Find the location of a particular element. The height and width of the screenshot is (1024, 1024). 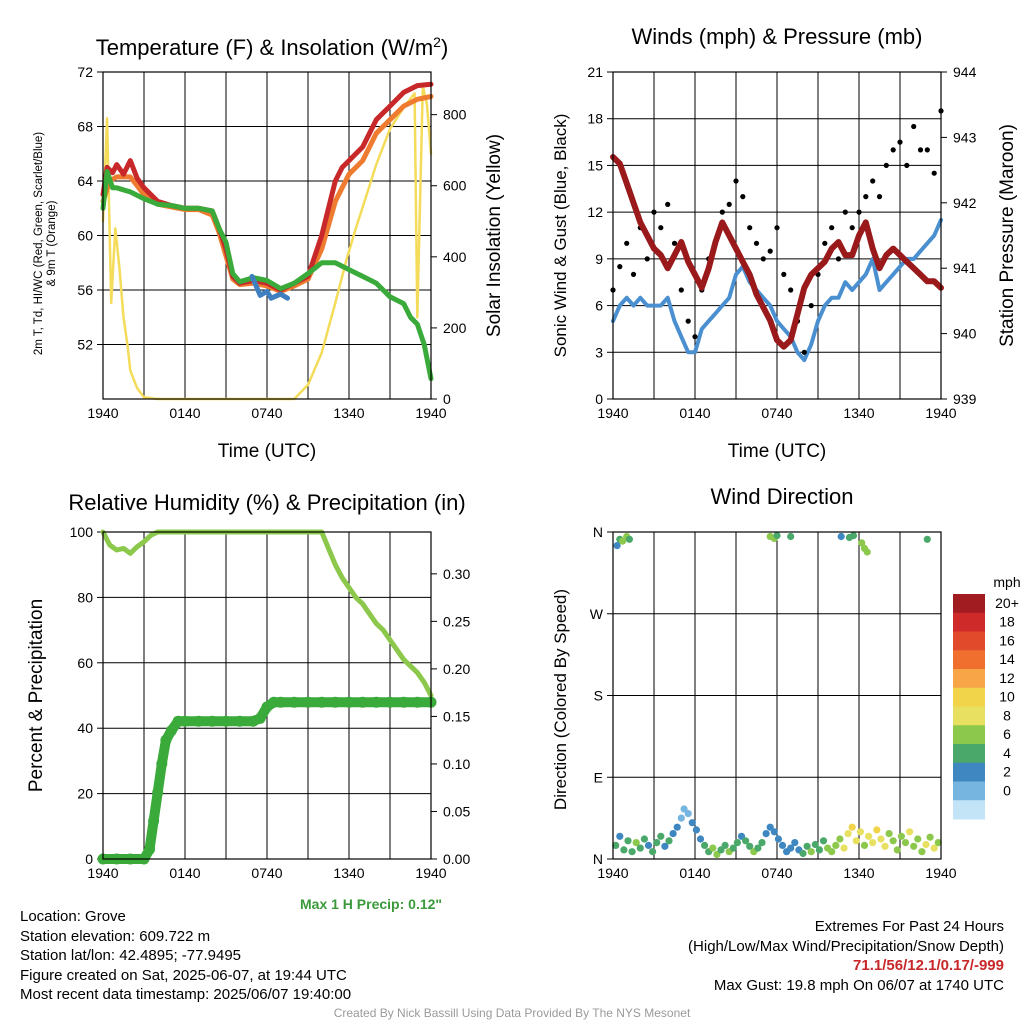

y-tick-label: 9 is located at coordinates (599, 259).